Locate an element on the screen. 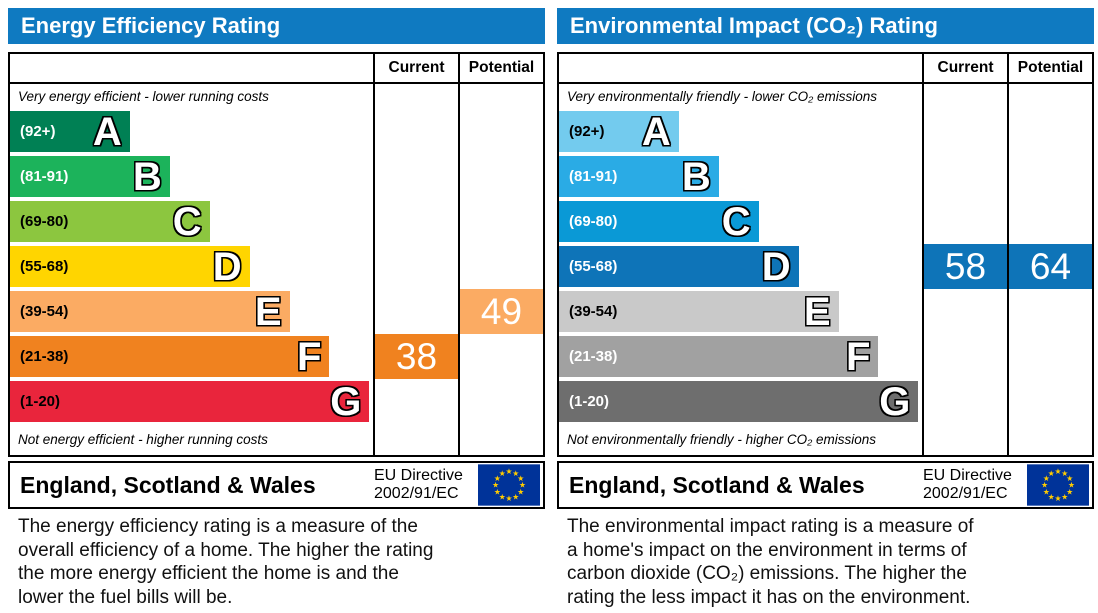 This screenshot has height=613, width=1098. band-range-label: (39-54) is located at coordinates (593, 311).